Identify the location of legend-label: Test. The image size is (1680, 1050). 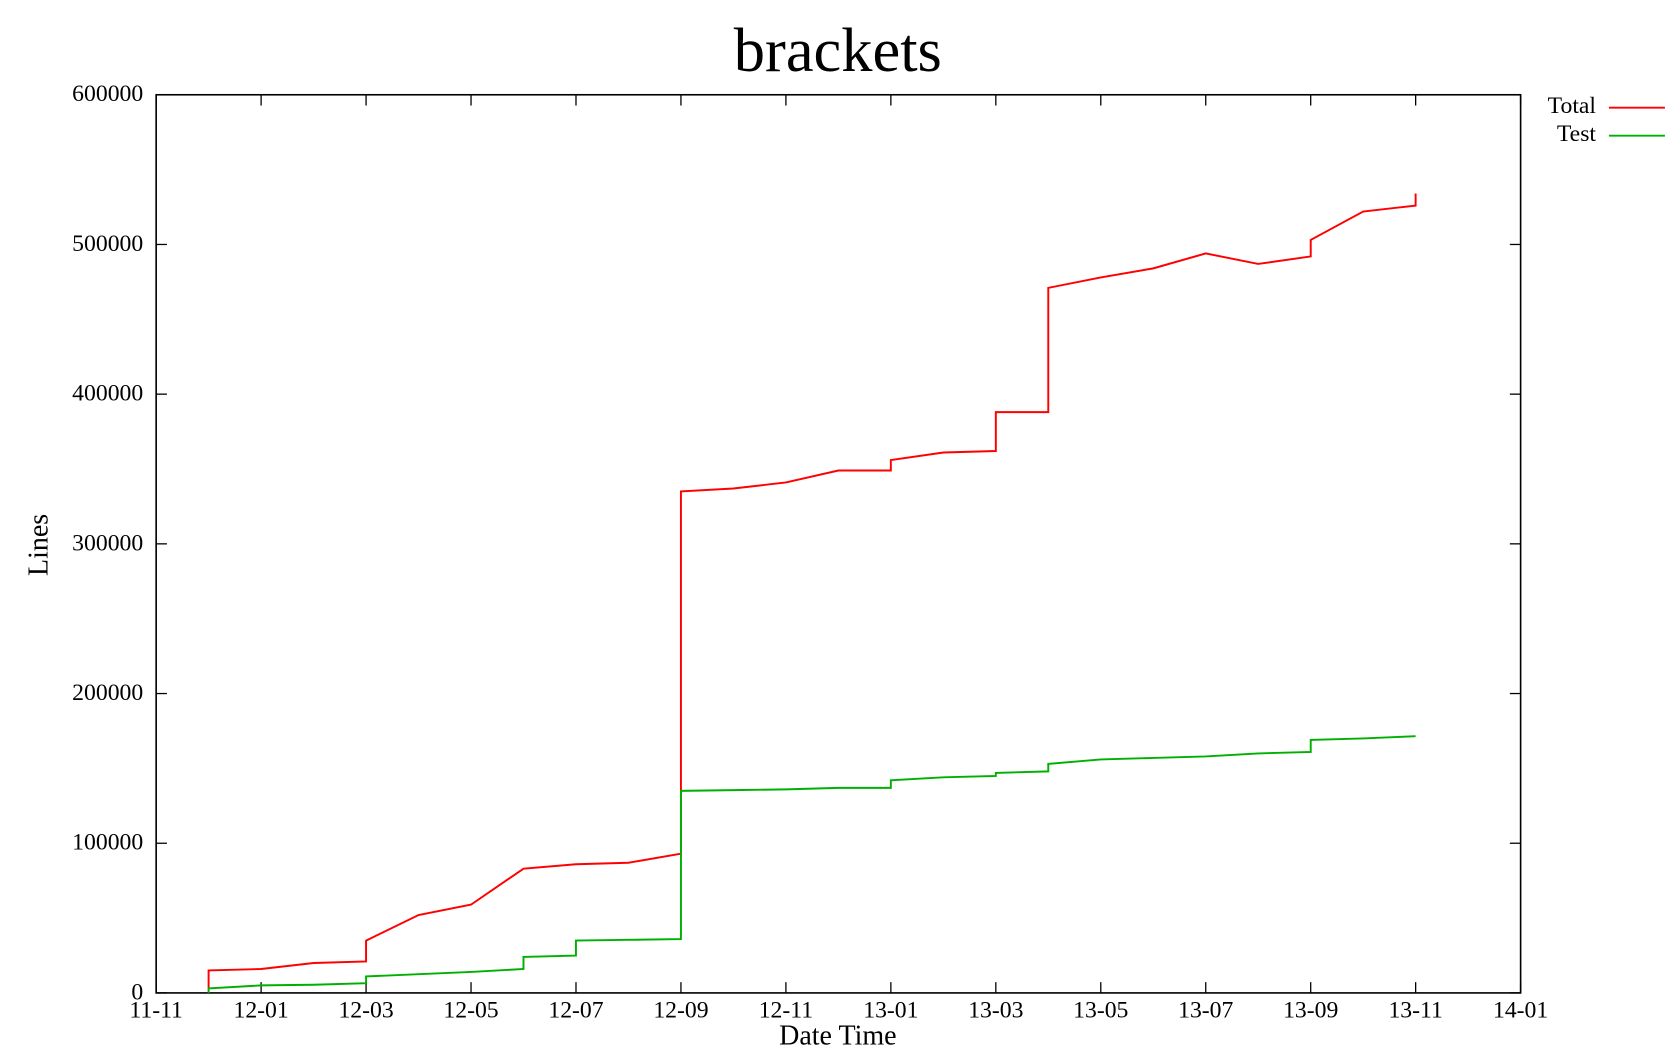
(1577, 134).